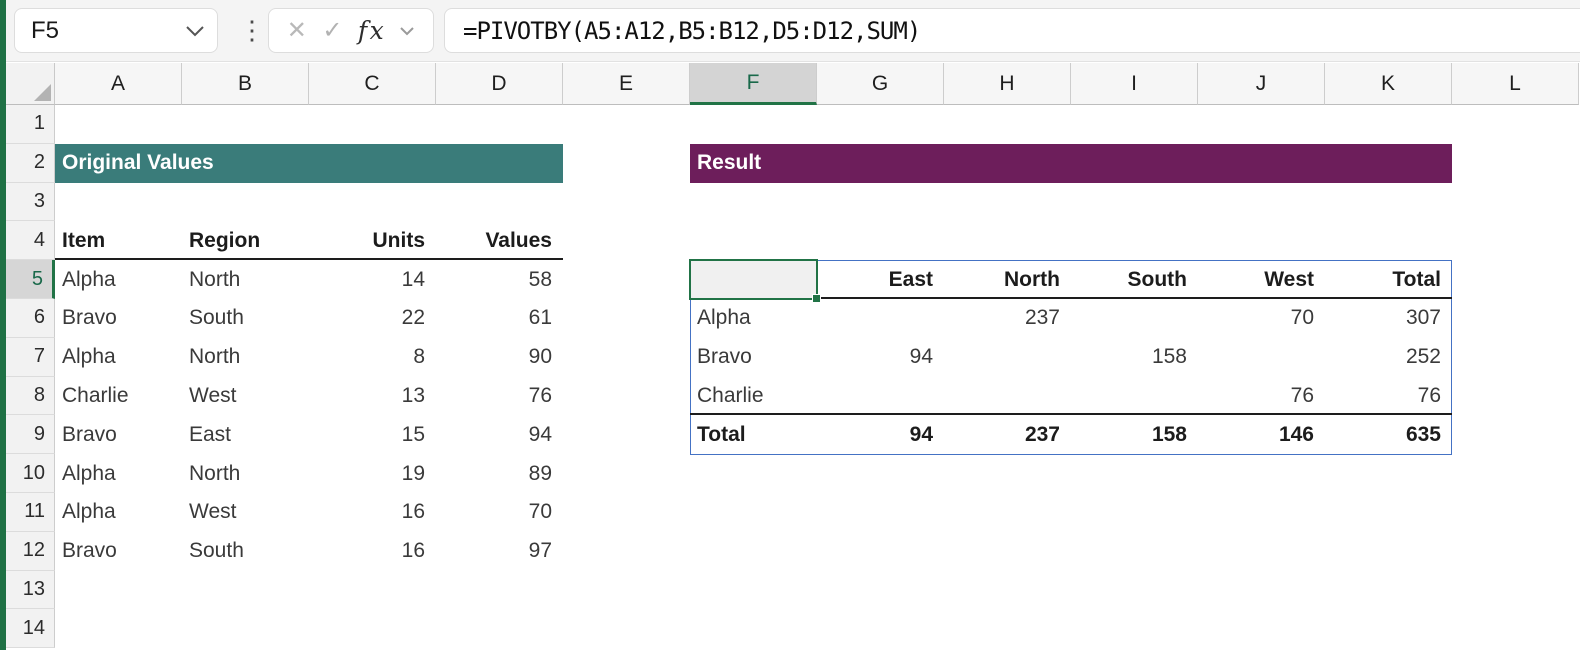 Image resolution: width=1580 pixels, height=650 pixels. Describe the element at coordinates (540, 318) in the screenshot. I see `cell-D6: 61` at that location.